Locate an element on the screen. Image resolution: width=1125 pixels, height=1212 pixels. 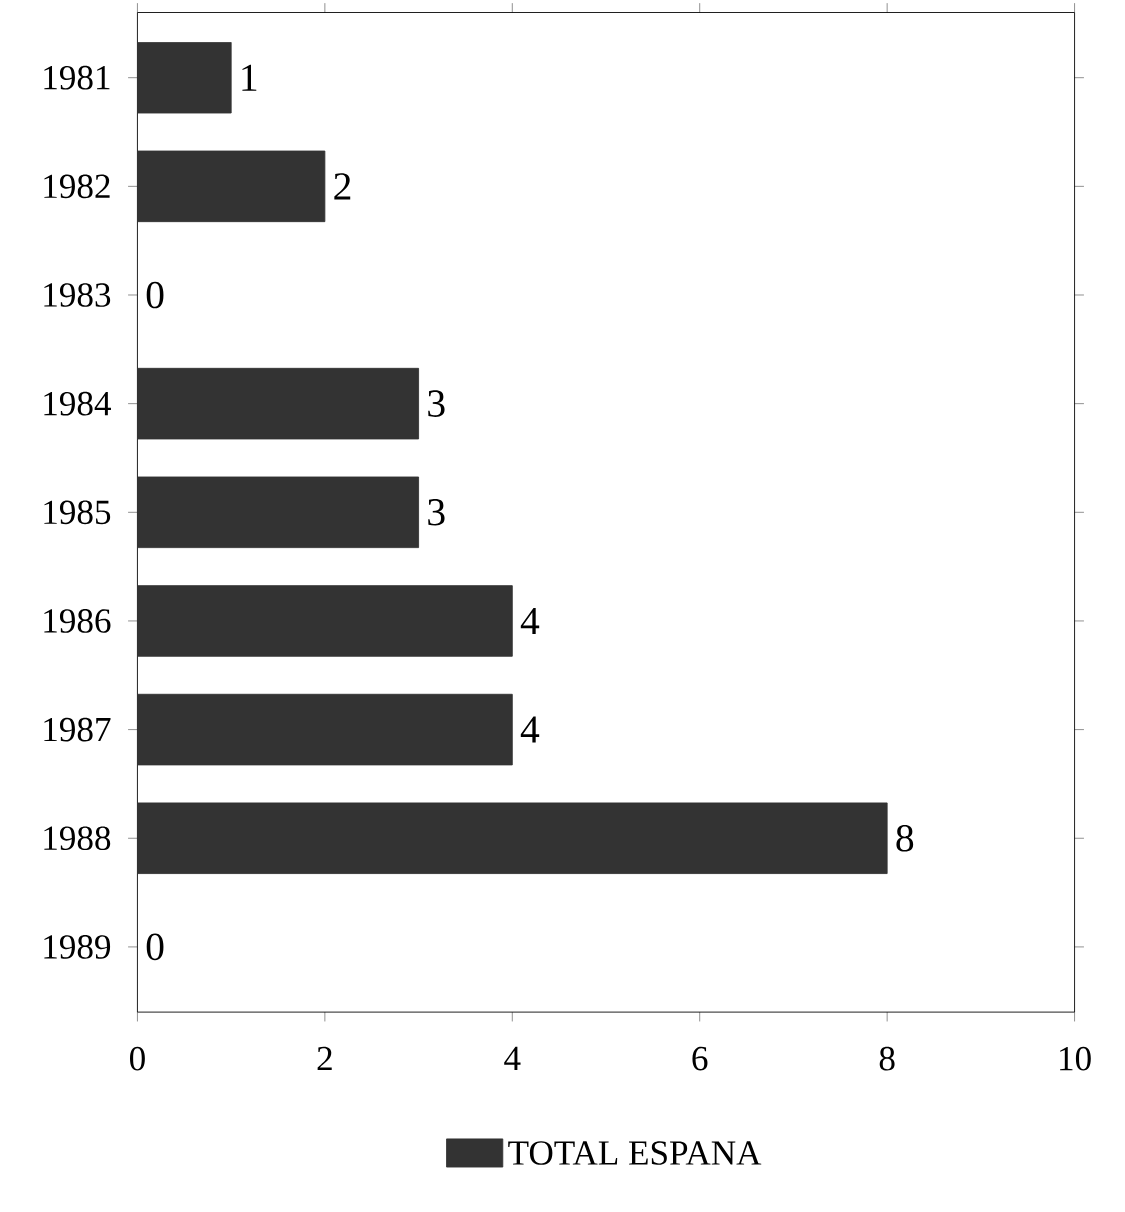
y-tick-label: 1986 is located at coordinates (77, 621).